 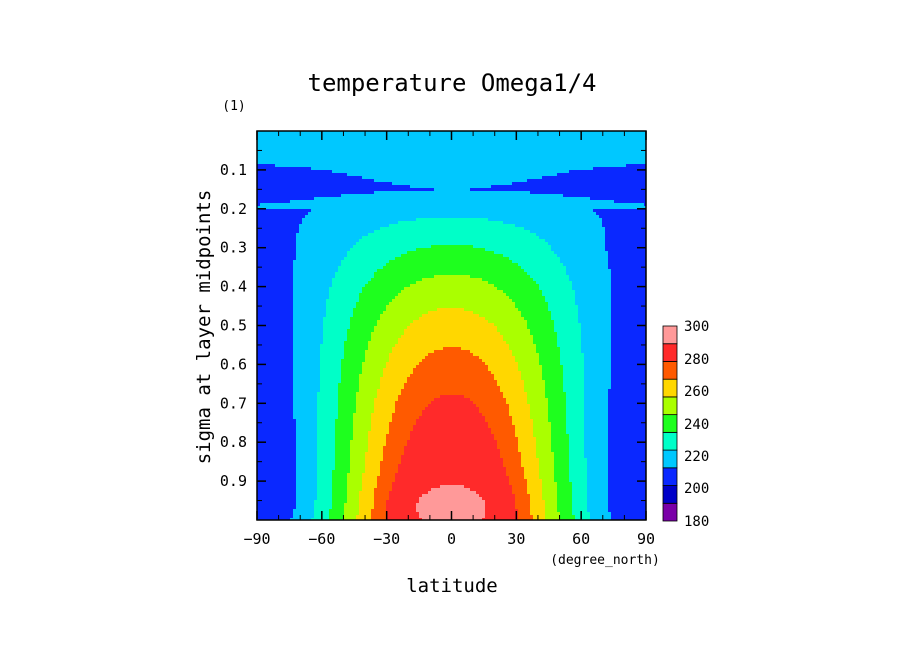 What do you see at coordinates (321, 539) in the screenshot?
I see `x-tick-label: −60` at bounding box center [321, 539].